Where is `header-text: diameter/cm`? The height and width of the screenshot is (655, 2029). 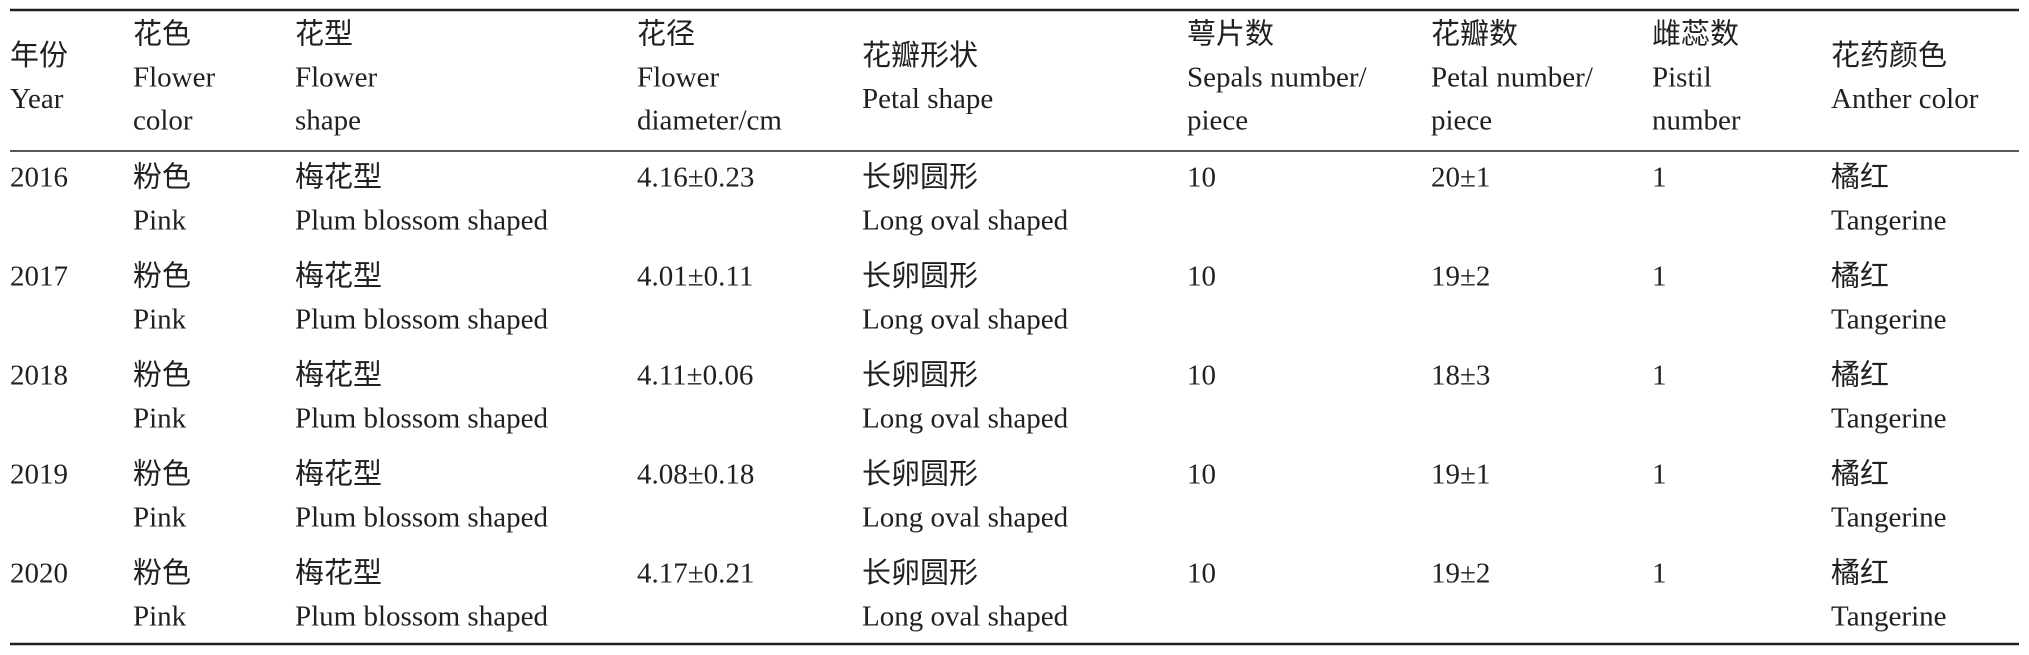 header-text: diameter/cm is located at coordinates (709, 121).